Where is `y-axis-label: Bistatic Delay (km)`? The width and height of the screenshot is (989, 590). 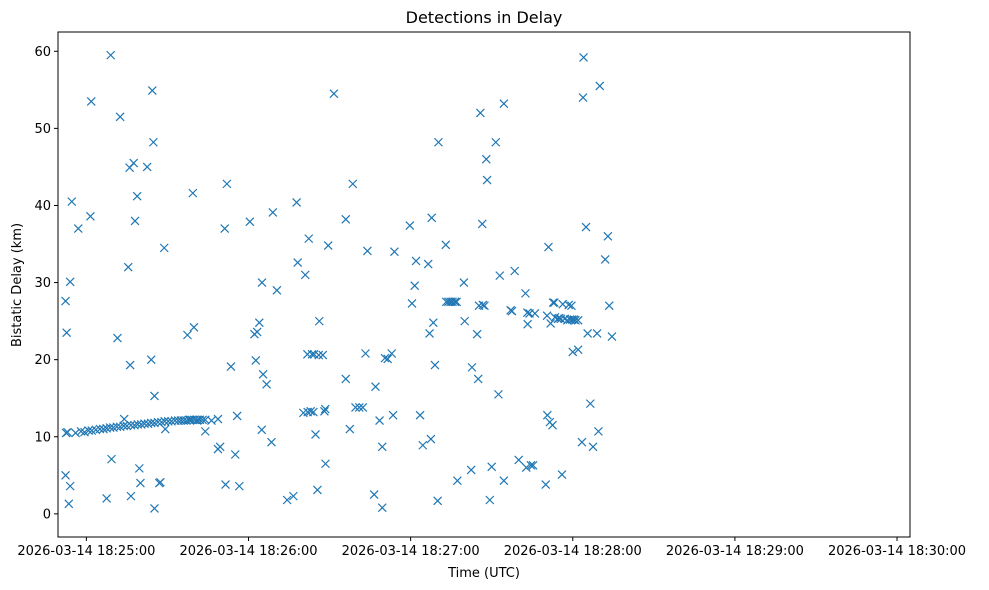
y-axis-label: Bistatic Delay (km) is located at coordinates (17, 285).